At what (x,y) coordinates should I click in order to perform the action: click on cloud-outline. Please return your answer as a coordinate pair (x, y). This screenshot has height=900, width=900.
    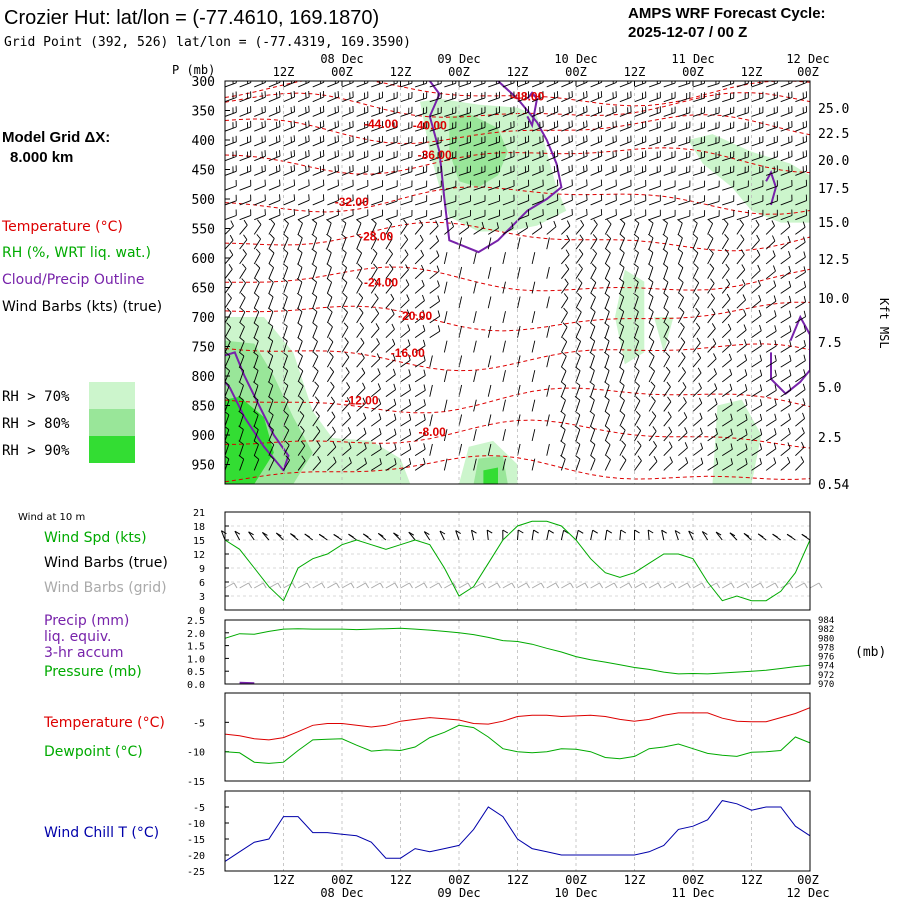
    Looking at the image, I should click on (771, 188).